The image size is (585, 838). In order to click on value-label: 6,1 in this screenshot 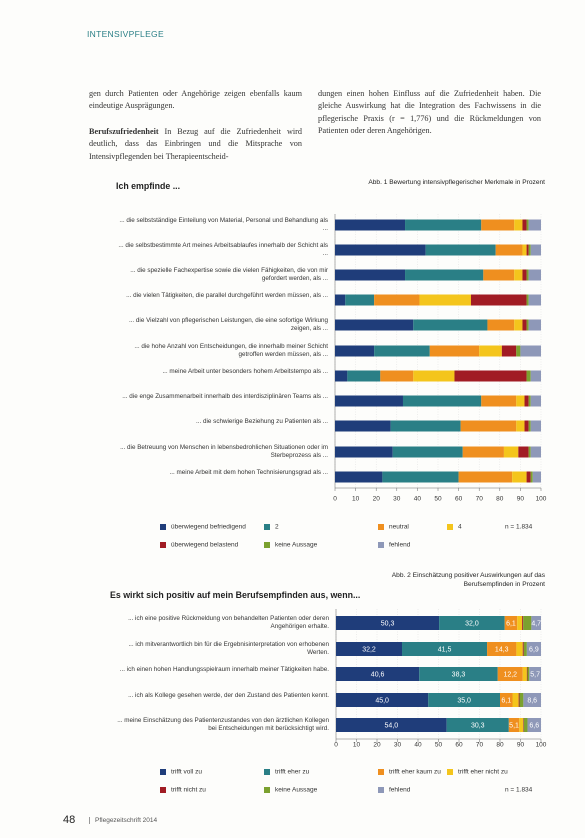, I will do `click(511, 623)`.